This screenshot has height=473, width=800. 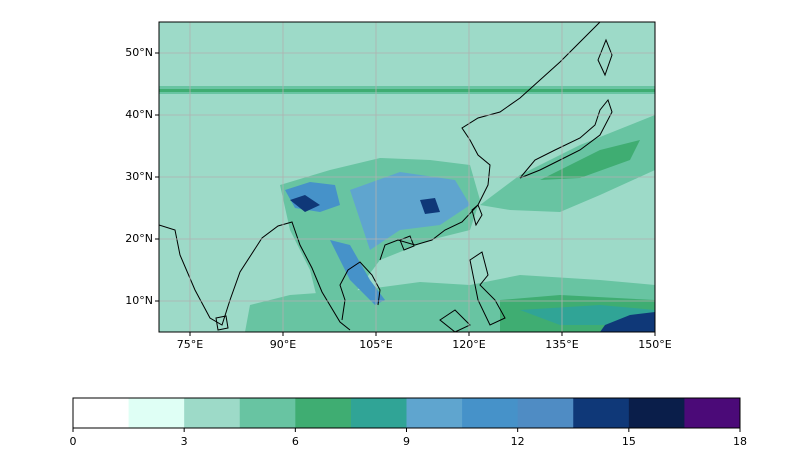 What do you see at coordinates (184, 441) in the screenshot?
I see `colorbar-tick-label: 3` at bounding box center [184, 441].